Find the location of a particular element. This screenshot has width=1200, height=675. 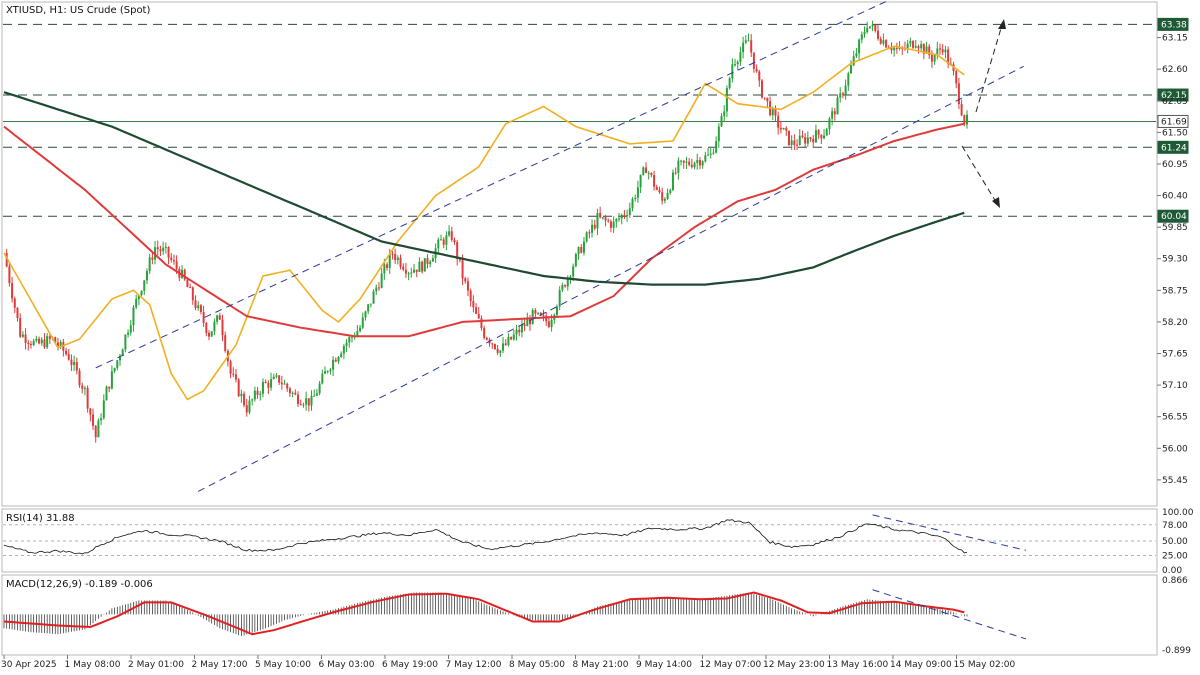

rsi-tick-label: 100.00 is located at coordinates (1178, 513).